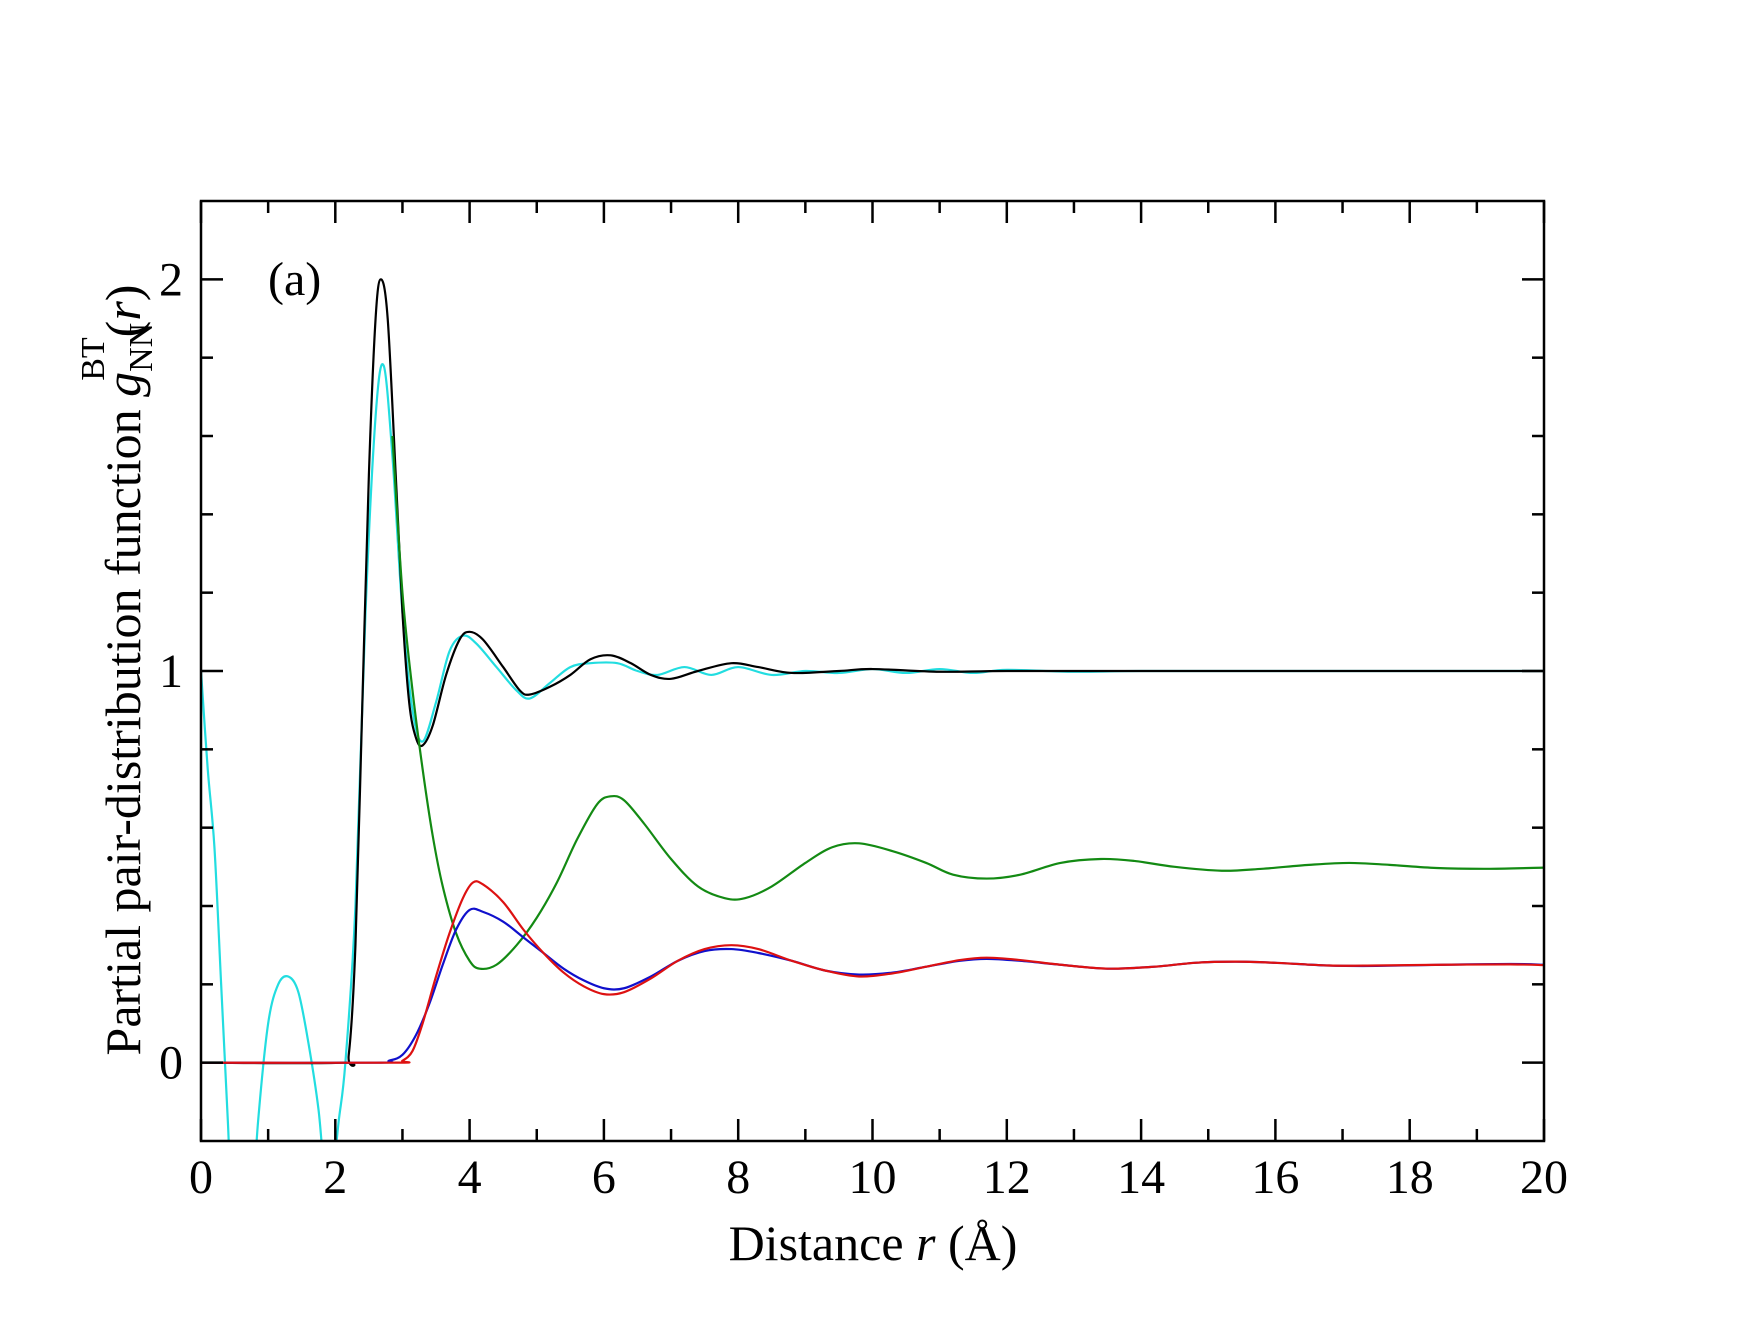 This screenshot has height=1343, width=1738. I want to click on y-axis-title-open: (, so click(123, 329).